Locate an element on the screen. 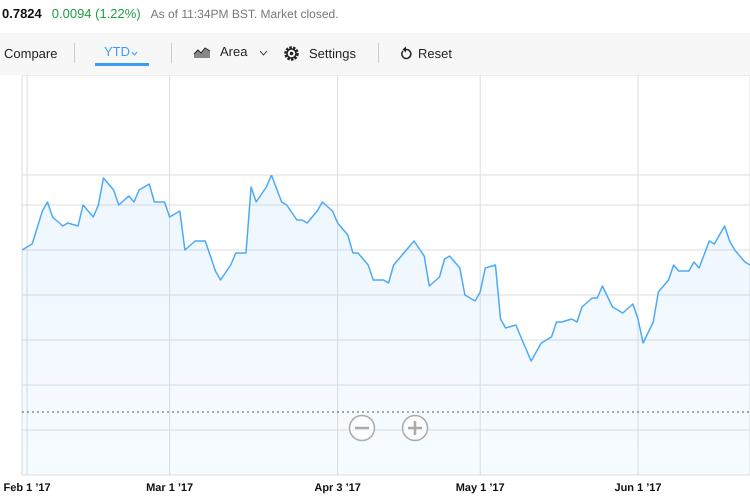  text: Compare is located at coordinates (31, 53).